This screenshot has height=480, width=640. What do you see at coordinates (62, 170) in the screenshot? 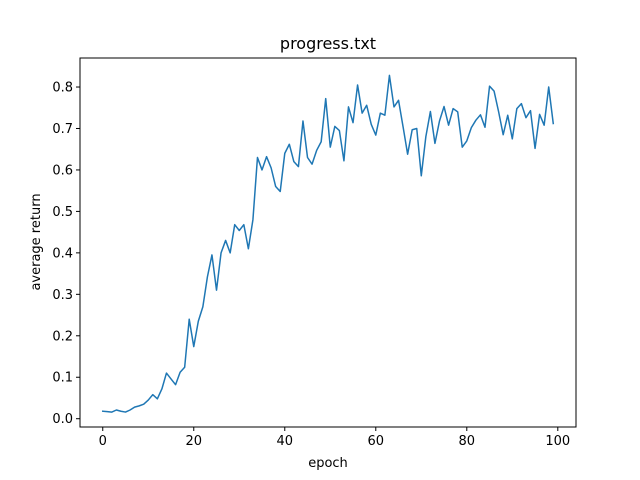
I see `y-tick-label: 0.6` at bounding box center [62, 170].